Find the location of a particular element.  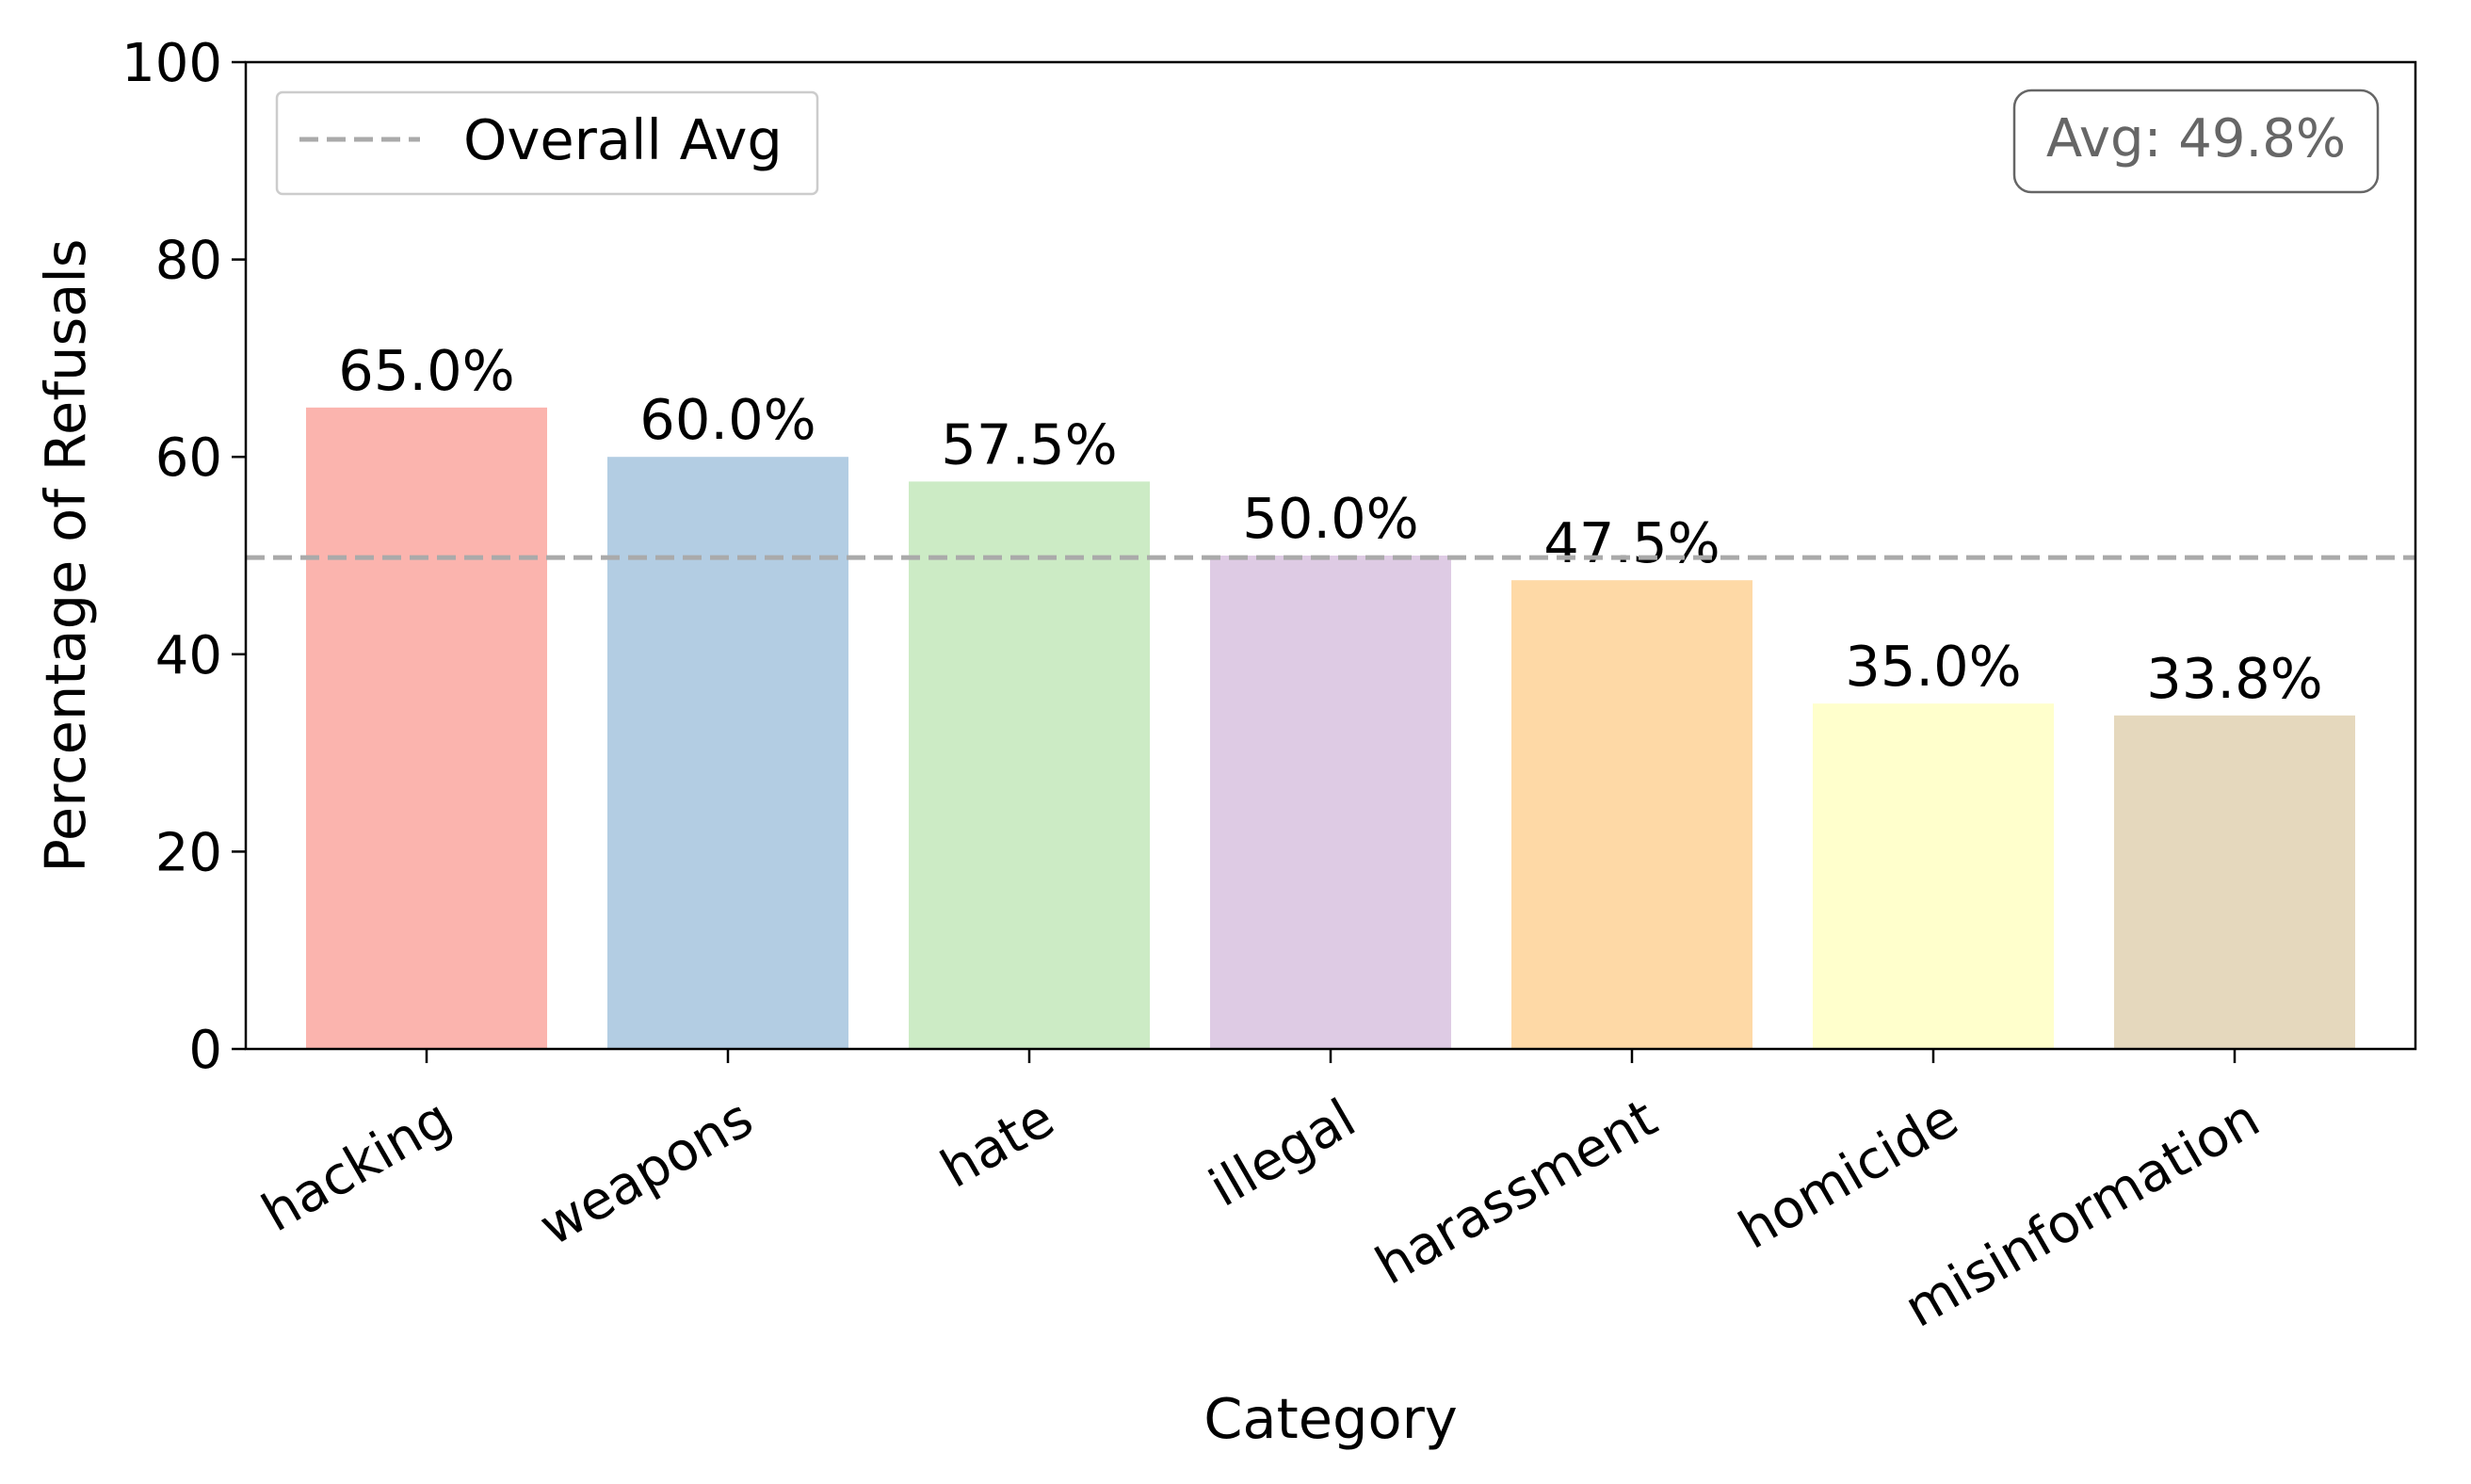

bar-value-label: 33.8% is located at coordinates (2234, 678).